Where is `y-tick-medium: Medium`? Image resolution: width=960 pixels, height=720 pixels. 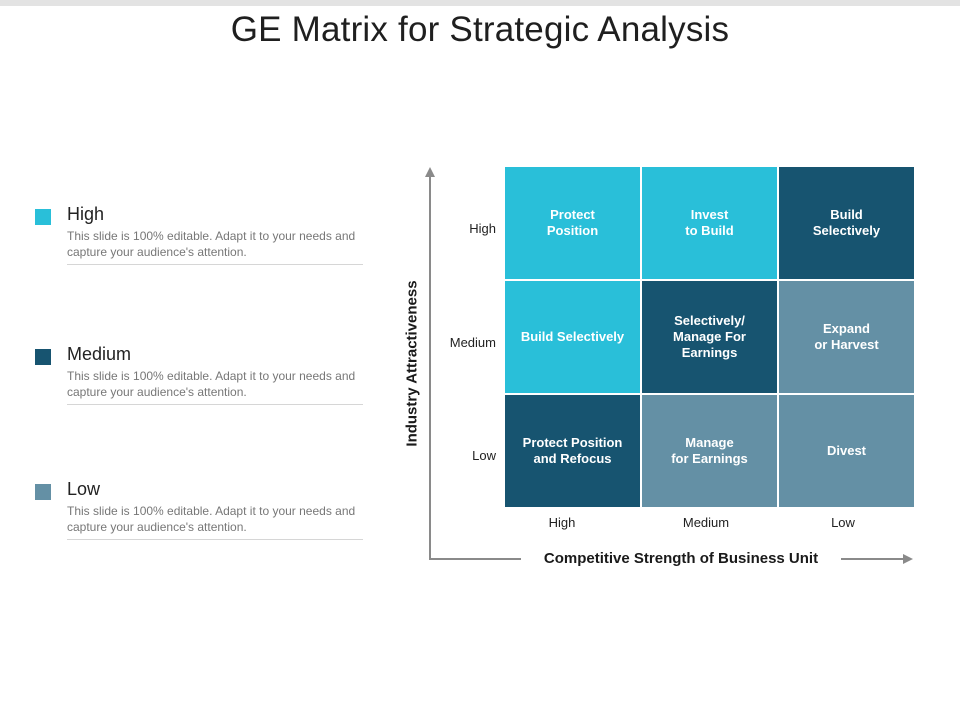 y-tick-medium: Medium is located at coordinates (472, 342).